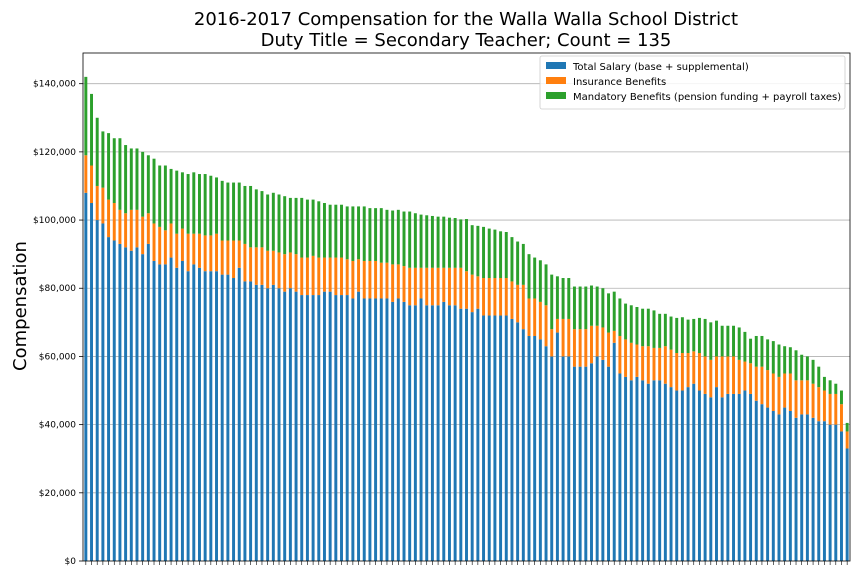 This screenshot has width=864, height=576. I want to click on legend-label: Insurance Benefits, so click(619, 82).